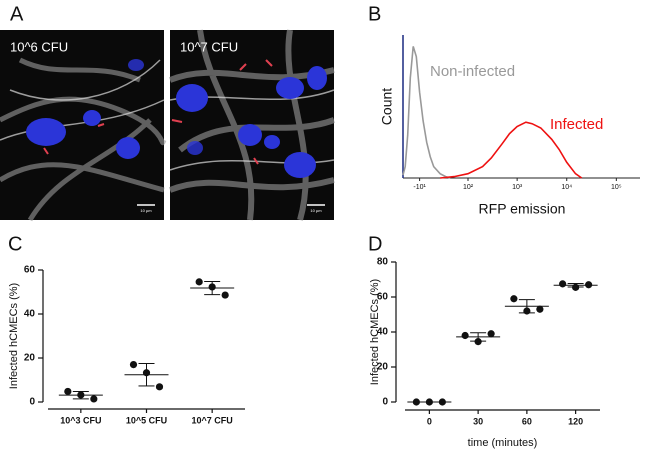 The height and width of the screenshot is (454, 655). Describe the element at coordinates (17, 14) in the screenshot. I see `panel-label: A` at that location.